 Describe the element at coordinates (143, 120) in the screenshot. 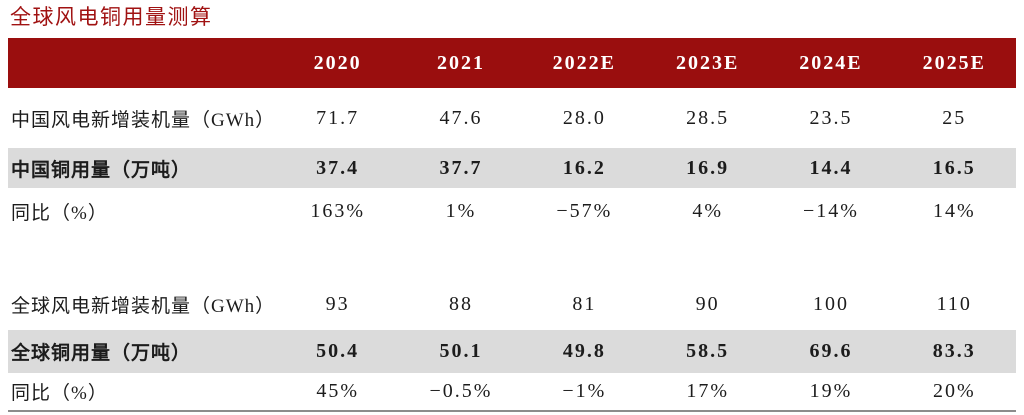

I see `row-label: 中国风电新增装机量（GWh）` at that location.